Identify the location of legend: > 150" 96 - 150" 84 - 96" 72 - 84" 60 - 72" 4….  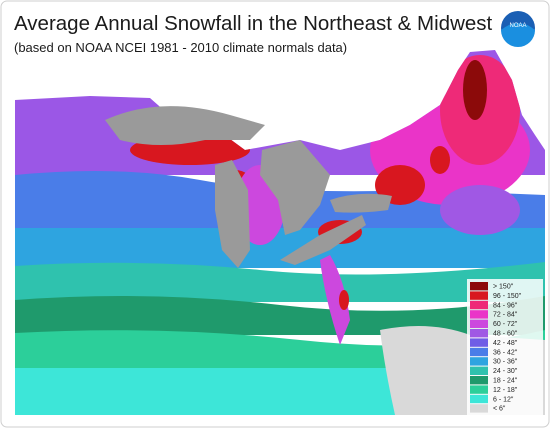
(505, 348).